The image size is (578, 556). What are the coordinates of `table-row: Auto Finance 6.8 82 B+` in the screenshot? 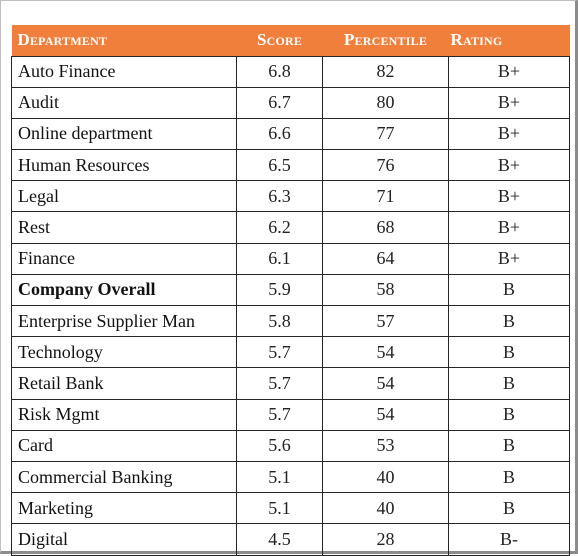 It's located at (290, 71).